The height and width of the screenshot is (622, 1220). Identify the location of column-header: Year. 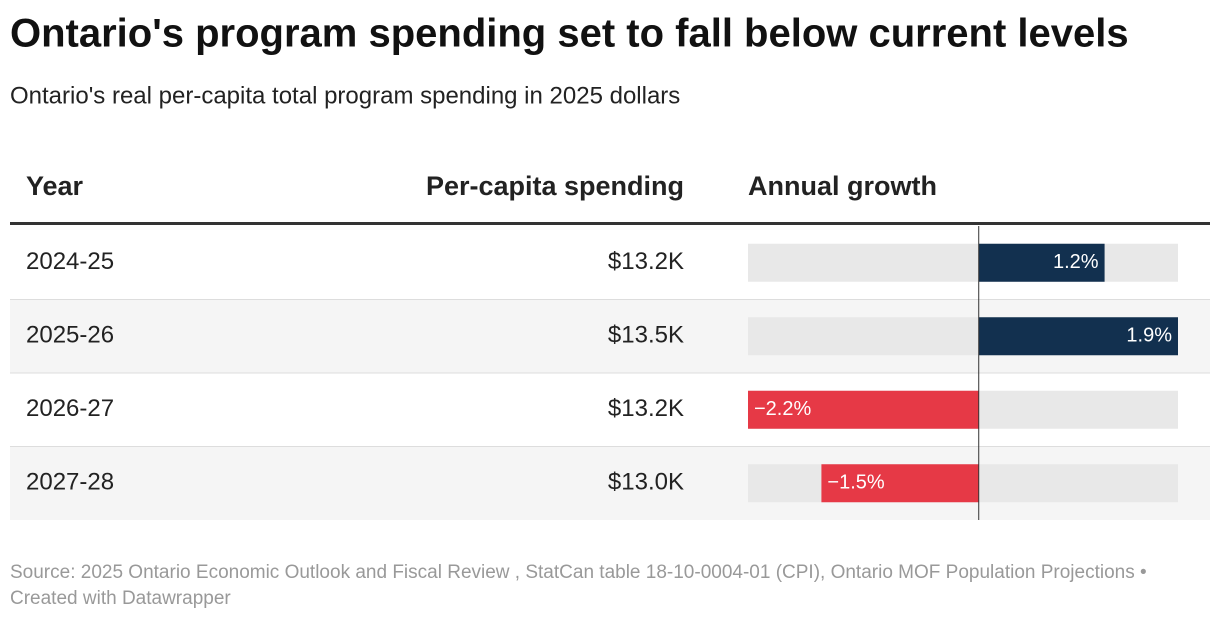
(55, 186).